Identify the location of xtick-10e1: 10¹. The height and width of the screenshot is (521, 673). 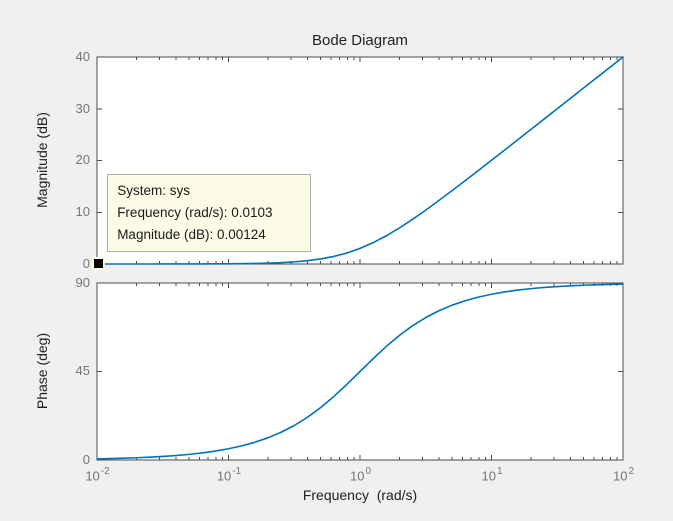
(492, 475).